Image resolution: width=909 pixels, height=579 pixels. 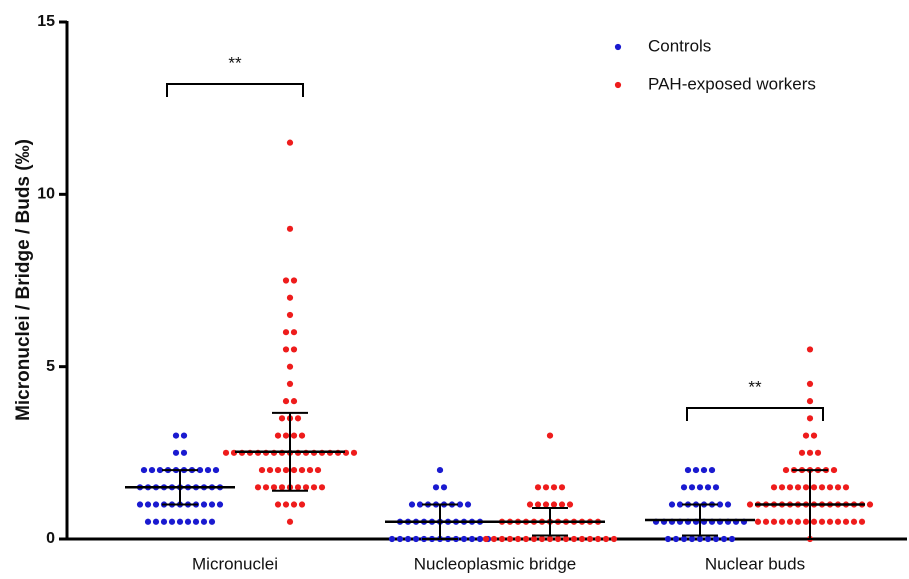 I want to click on y-tick-label: 15, so click(x=46, y=21).